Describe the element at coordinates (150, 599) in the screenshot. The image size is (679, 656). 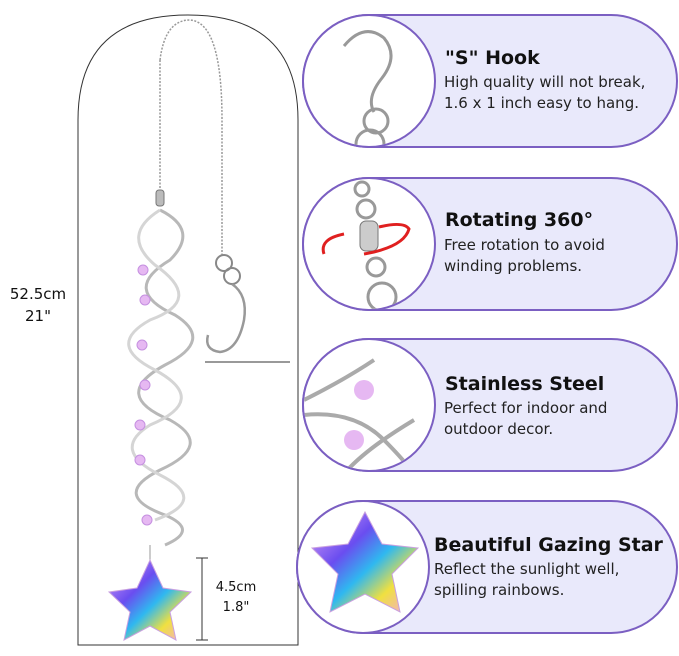
I see `crystal-star` at that location.